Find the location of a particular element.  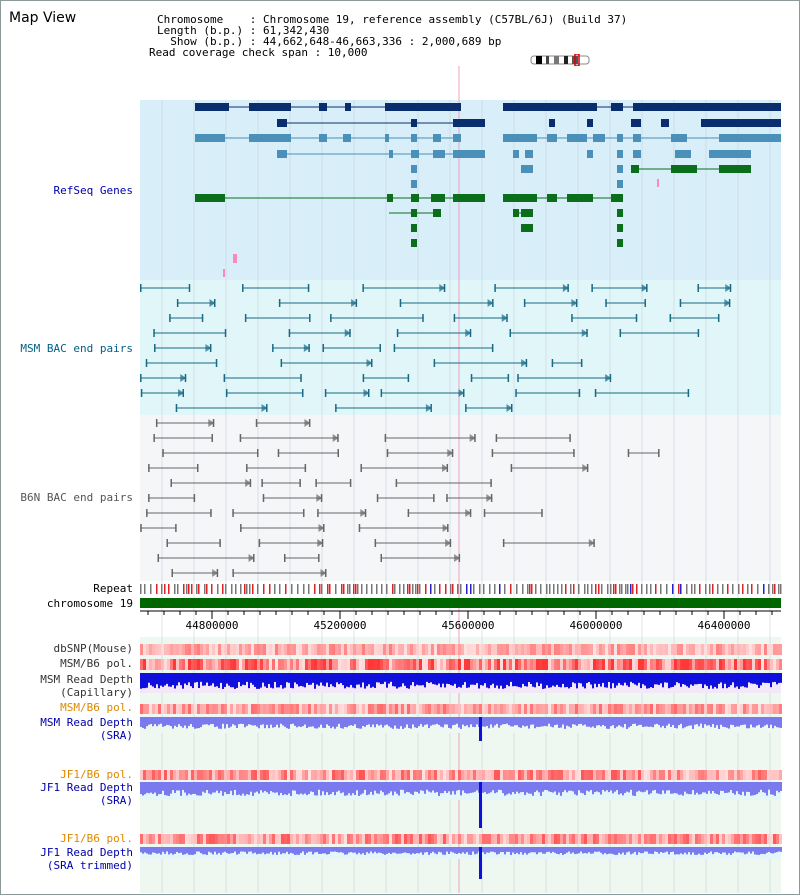

chromosome-ideogram is located at coordinates (561, 60).